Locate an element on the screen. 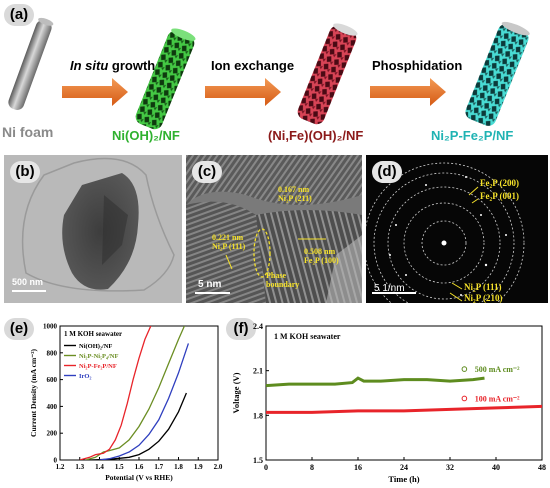  panel-f-label: (f) is located at coordinates (241, 329).